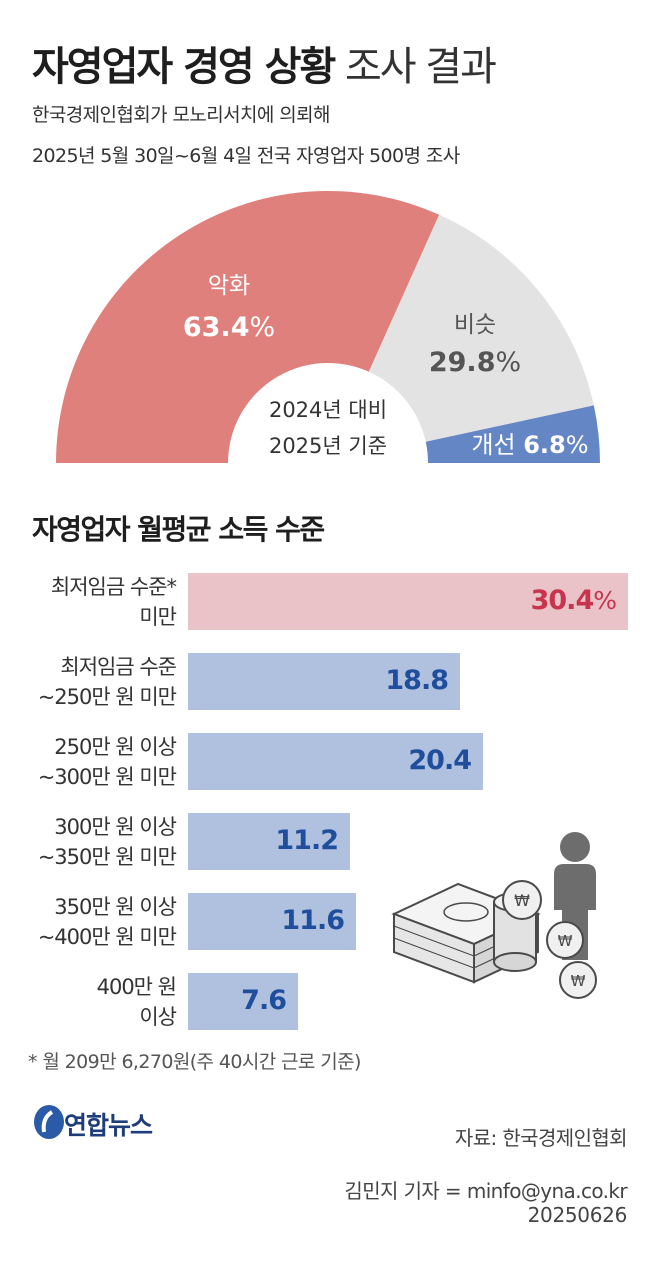 The width and height of the screenshot is (655, 1284). What do you see at coordinates (229, 286) in the screenshot?
I see `pie-label-worse: 악화` at bounding box center [229, 286].